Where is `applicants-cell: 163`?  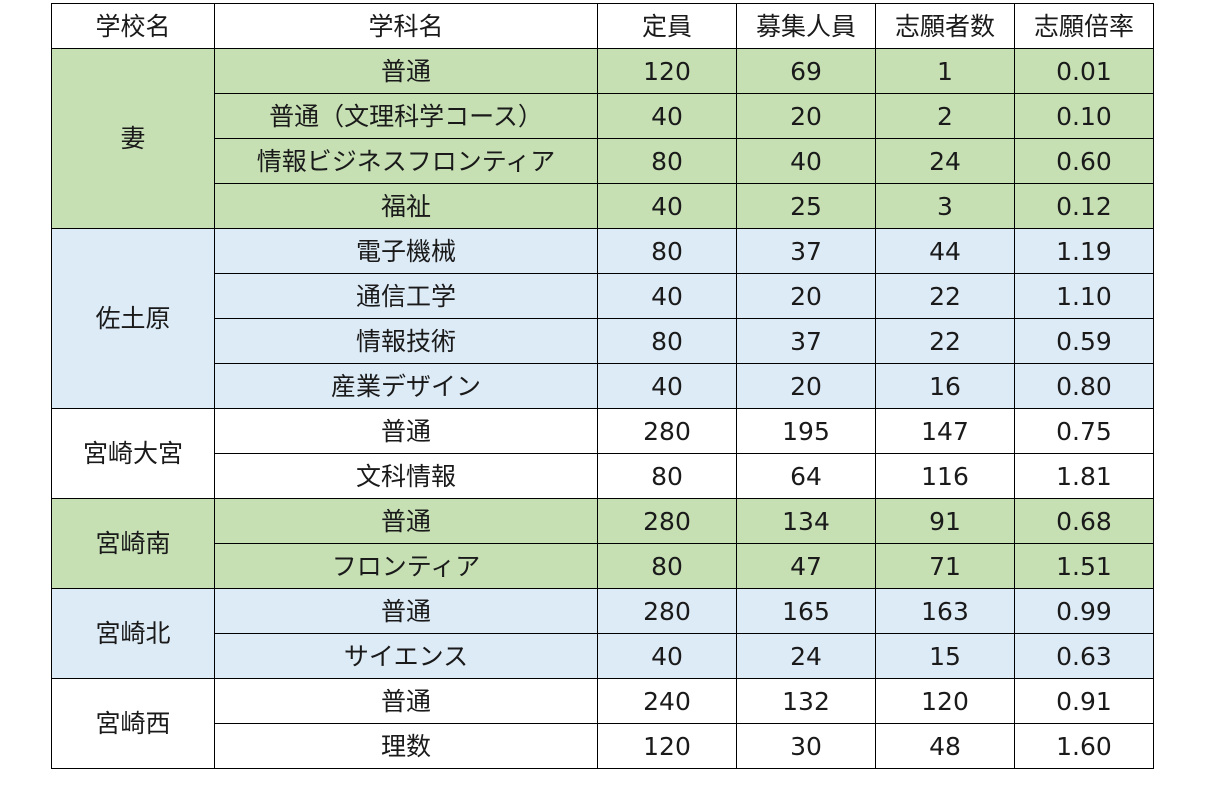 applicants-cell: 163 is located at coordinates (945, 611).